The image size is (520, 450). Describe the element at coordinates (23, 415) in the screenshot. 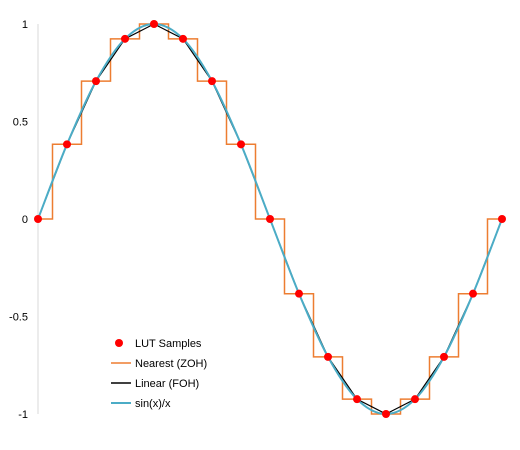

I see `y-tick-label: -1` at that location.